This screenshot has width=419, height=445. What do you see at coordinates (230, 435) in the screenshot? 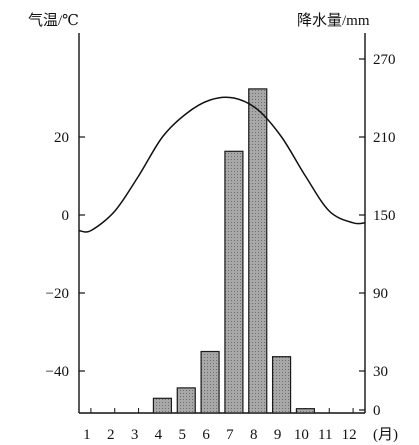
I see `x-tick-label: 7` at bounding box center [230, 435].